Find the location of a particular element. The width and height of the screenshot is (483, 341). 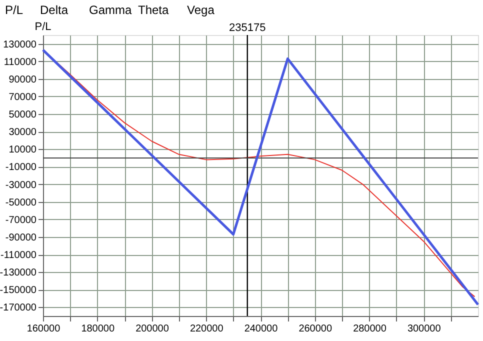

y-tick-label: -130000 is located at coordinates (18, 273).